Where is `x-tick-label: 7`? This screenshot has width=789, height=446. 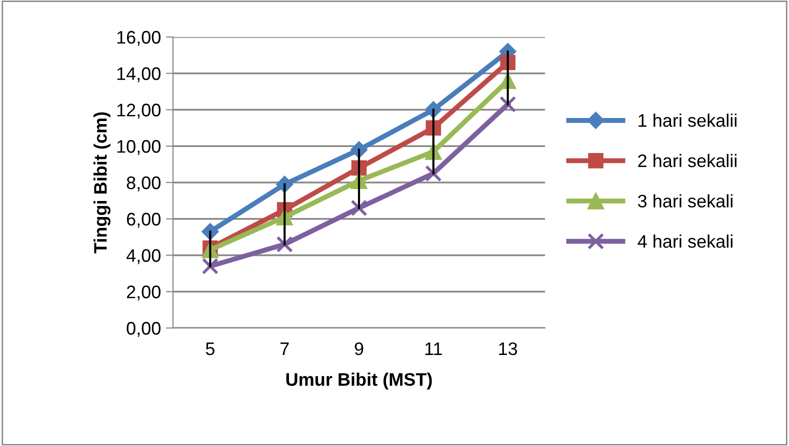 x-tick-label: 7 is located at coordinates (284, 348).